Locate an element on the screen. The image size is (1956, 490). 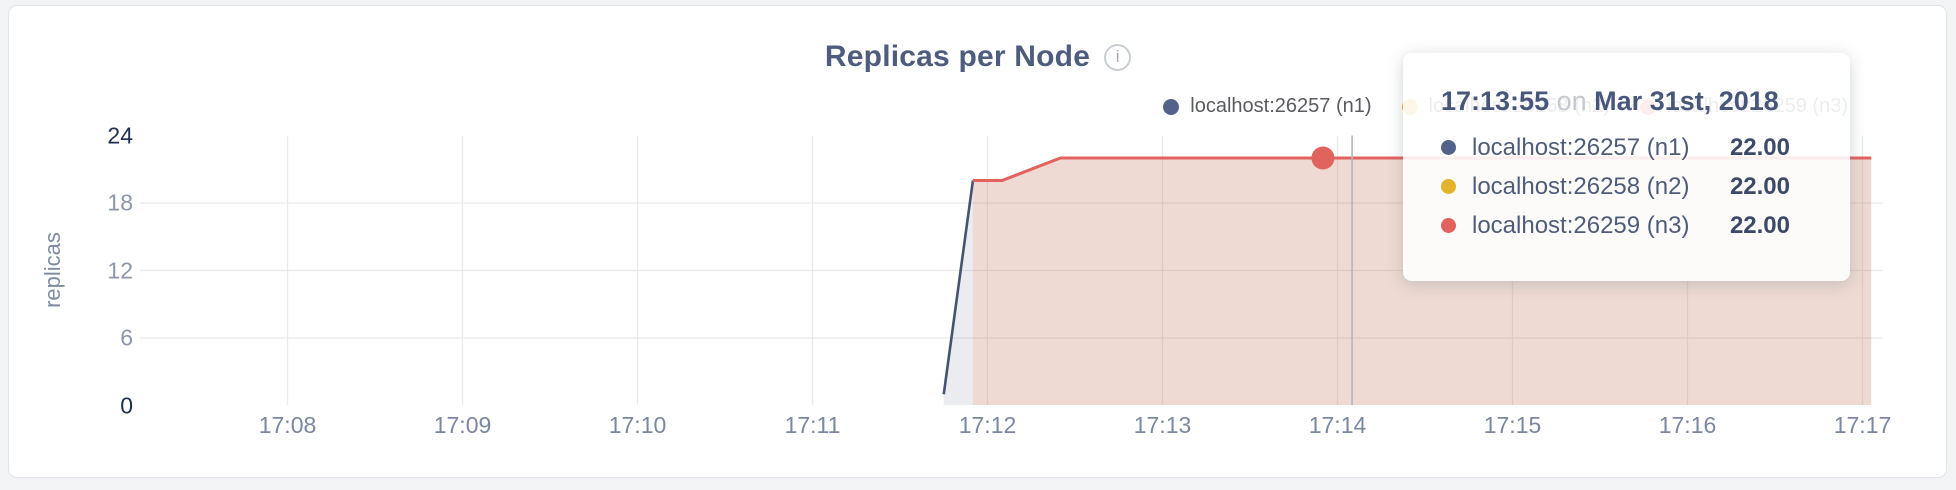
x-tick-label: 17:15 is located at coordinates (1512, 425).